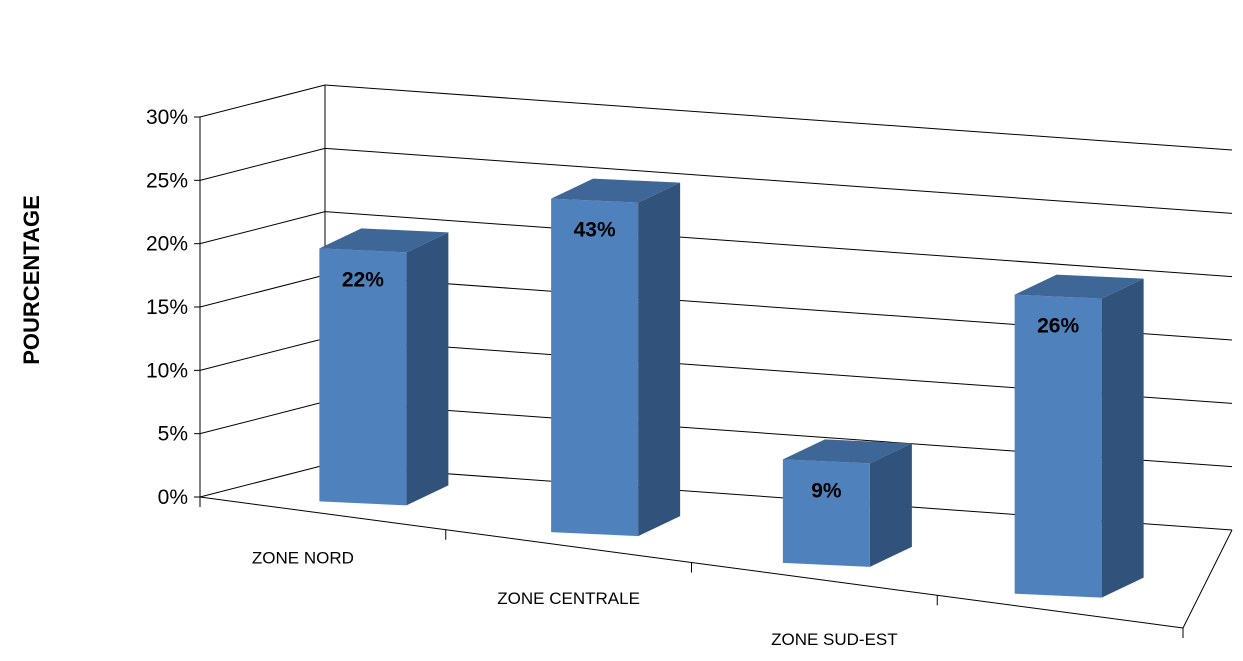  What do you see at coordinates (826, 490) in the screenshot?
I see `data-label: 9%` at bounding box center [826, 490].